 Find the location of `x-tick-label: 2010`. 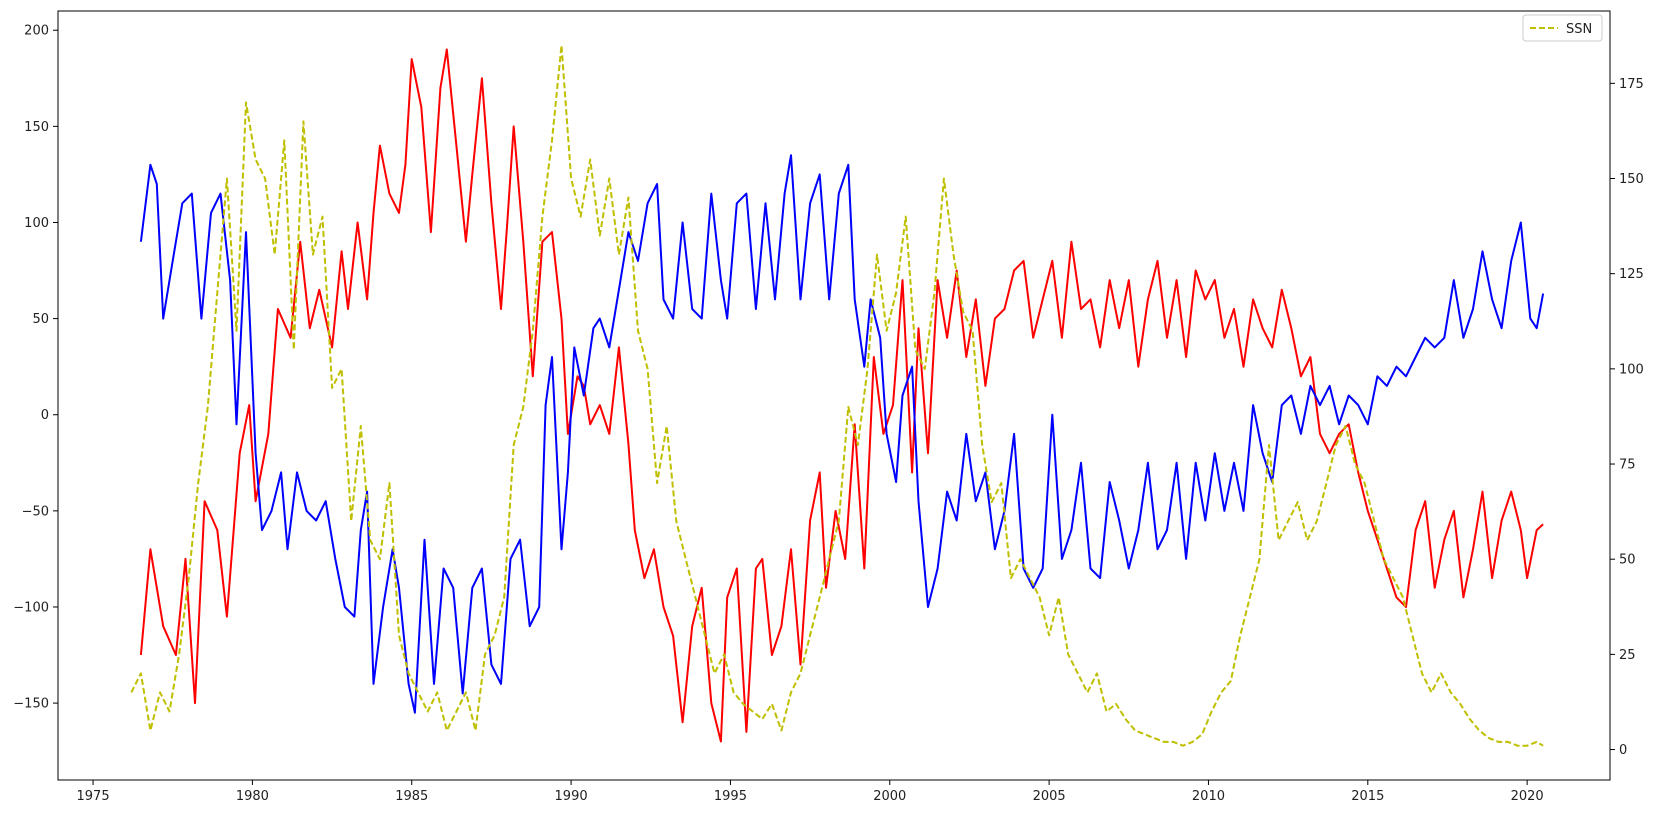

x-tick-label: 2010 is located at coordinates (1208, 796).